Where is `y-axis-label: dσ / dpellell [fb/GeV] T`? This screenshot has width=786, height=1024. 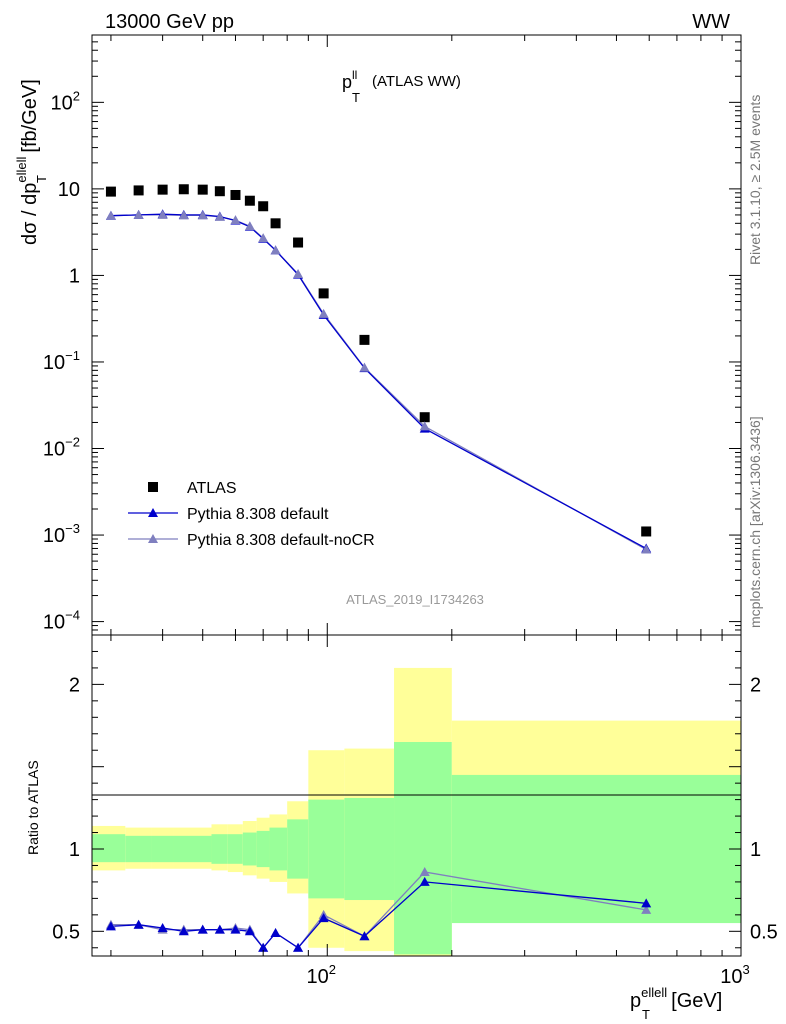
y-axis-label: dσ / dpellell [fb/GeV] T is located at coordinates (31, 162).